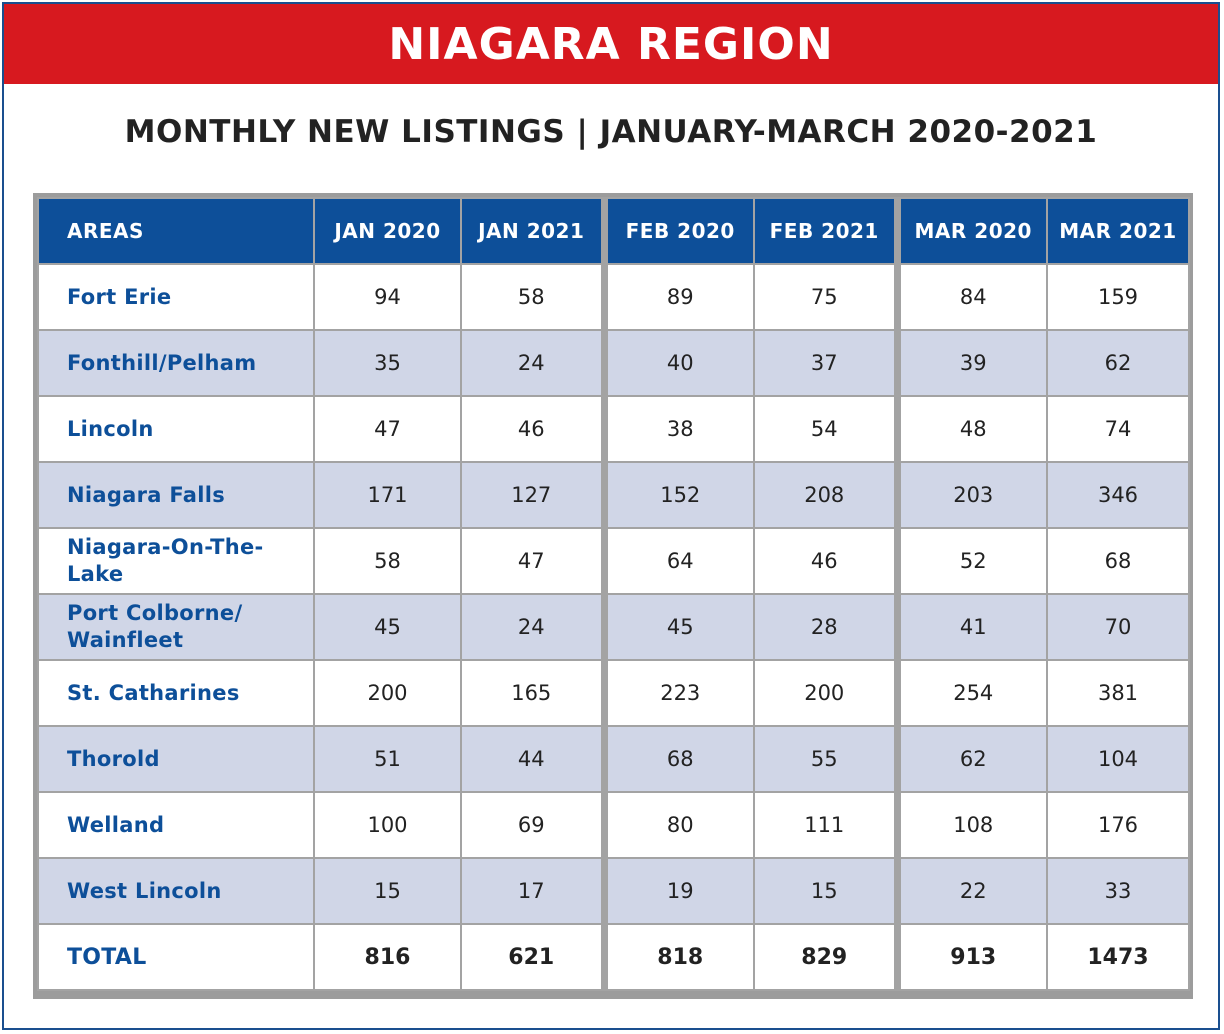 This screenshot has height=1034, width=1224. What do you see at coordinates (1118, 825) in the screenshot?
I see `value-cell: 176` at bounding box center [1118, 825].